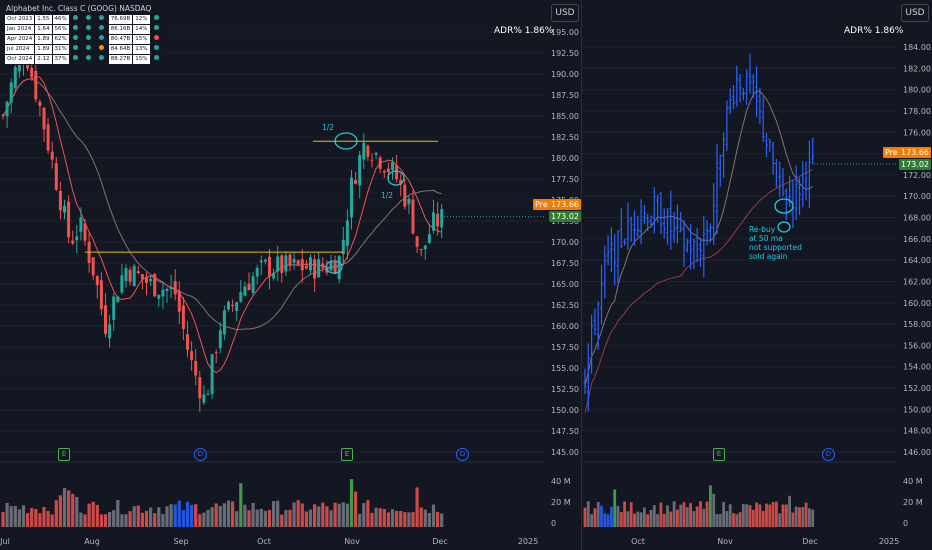 The image size is (932, 550). Describe the element at coordinates (79, 8) in the screenshot. I see `symbol-title: Alphabet Inc. Class C (GOOG) NASDAQ` at that location.